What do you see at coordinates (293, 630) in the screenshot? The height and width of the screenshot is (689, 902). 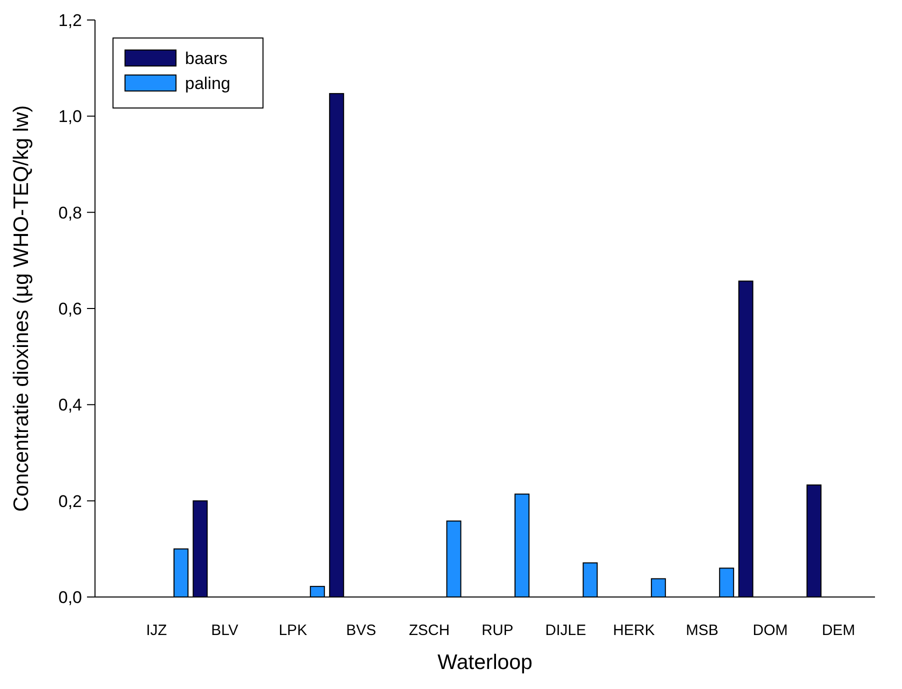 I see `x-tick-label: LPK` at bounding box center [293, 630].